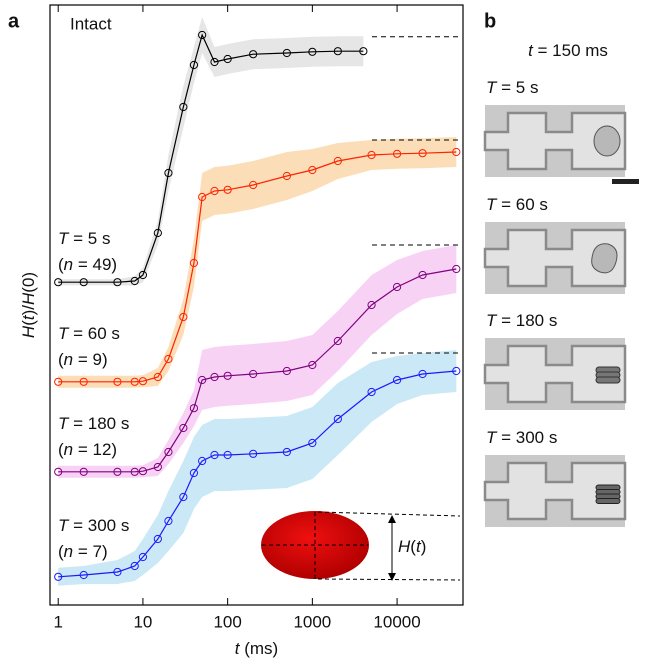  Describe the element at coordinates (84, 238) in the screenshot. I see `series-label: T = 5 s` at that location.